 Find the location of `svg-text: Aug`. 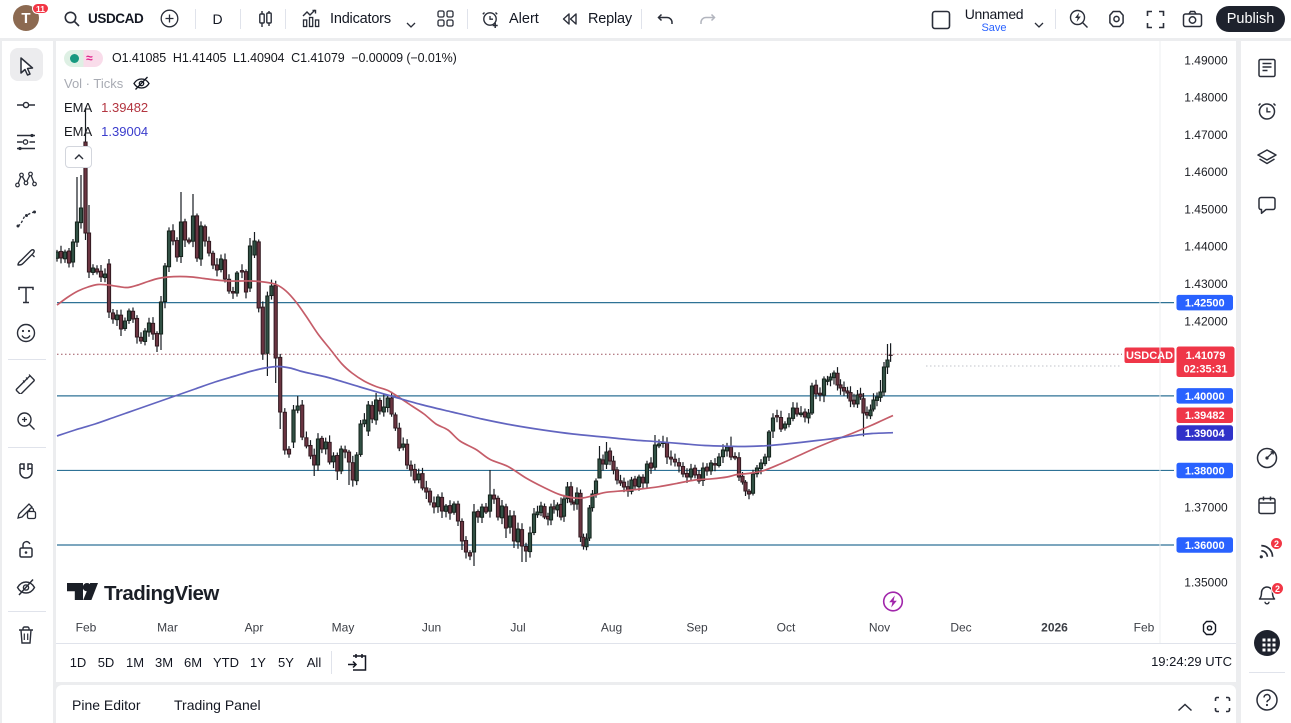

svg-text: Aug is located at coordinates (611, 628).